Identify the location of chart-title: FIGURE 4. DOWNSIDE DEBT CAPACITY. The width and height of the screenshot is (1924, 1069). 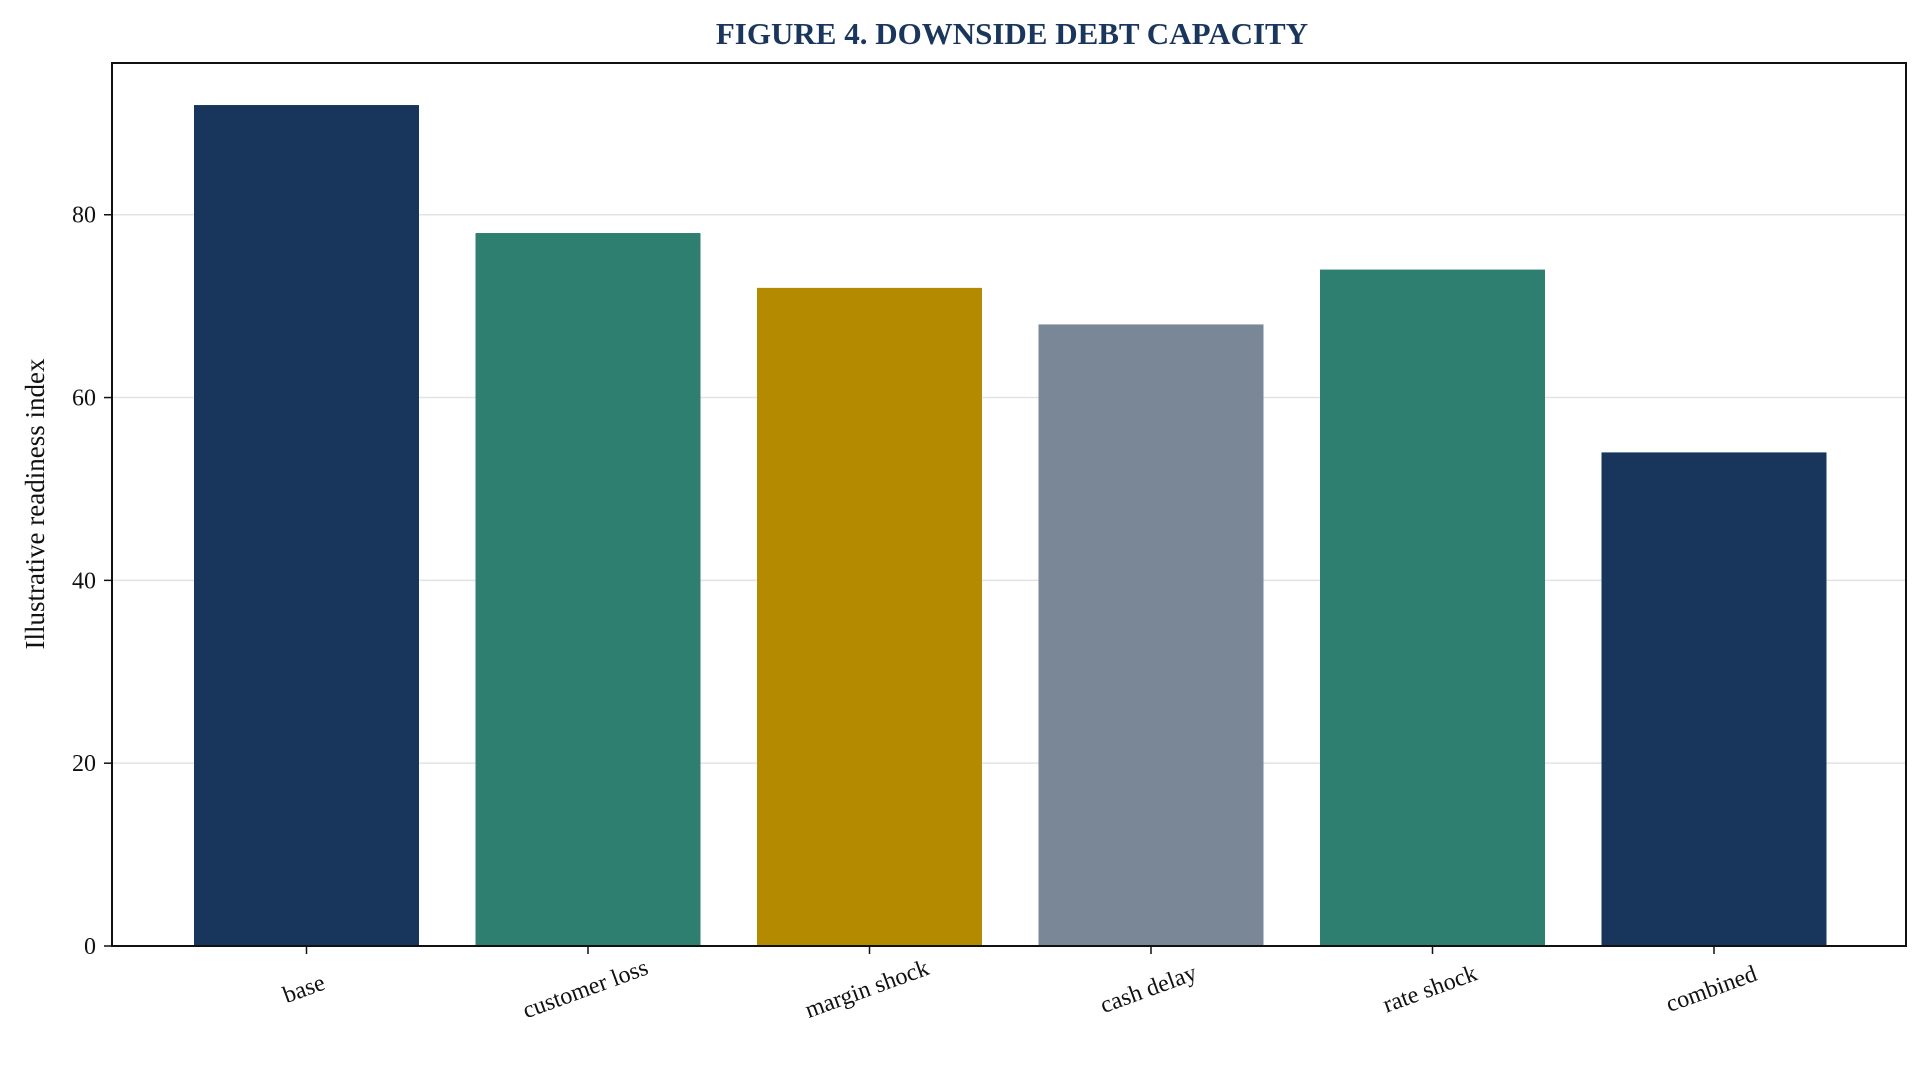
(1012, 33).